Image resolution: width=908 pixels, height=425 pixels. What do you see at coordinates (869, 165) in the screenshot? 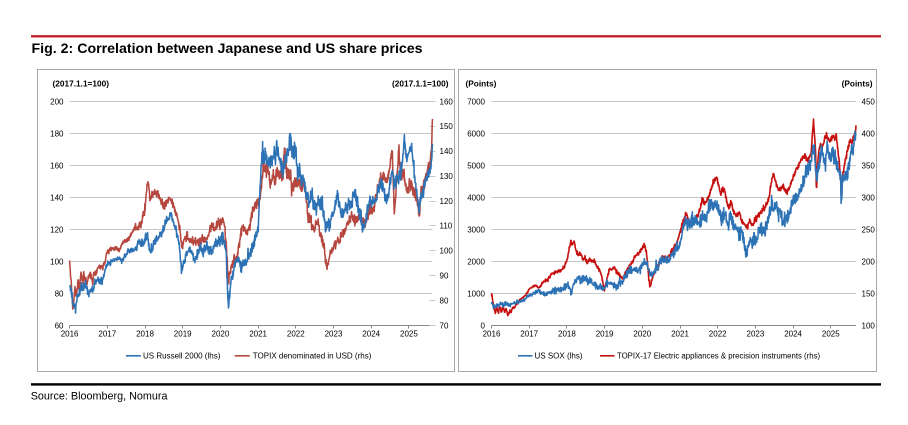
I see `svg-text: 350` at bounding box center [869, 165].